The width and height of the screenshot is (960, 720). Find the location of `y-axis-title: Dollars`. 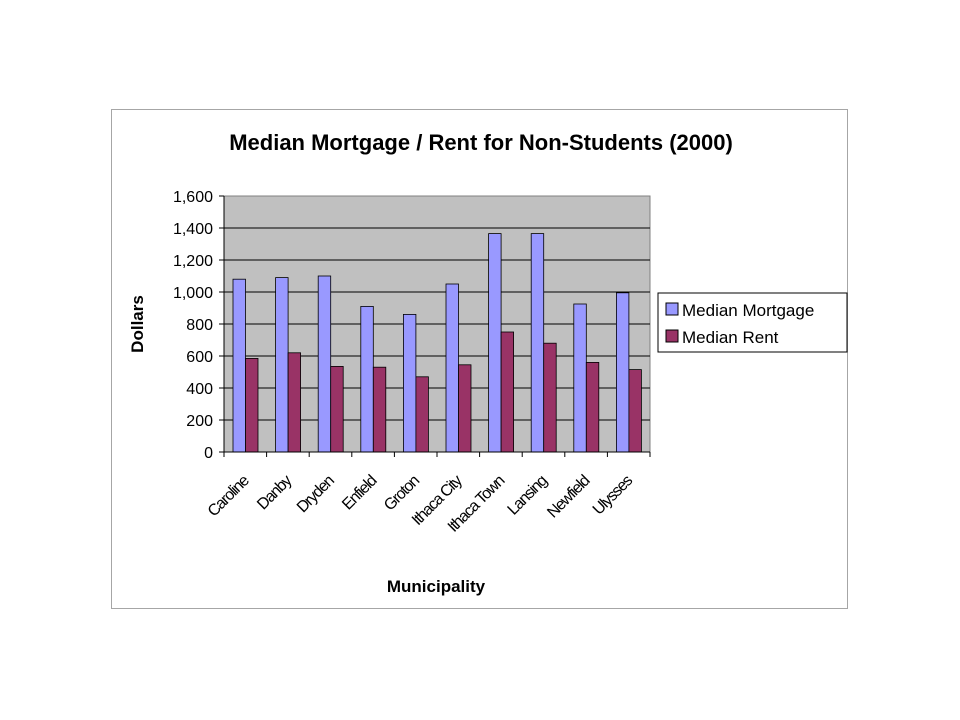

y-axis-title: Dollars is located at coordinates (137, 324).